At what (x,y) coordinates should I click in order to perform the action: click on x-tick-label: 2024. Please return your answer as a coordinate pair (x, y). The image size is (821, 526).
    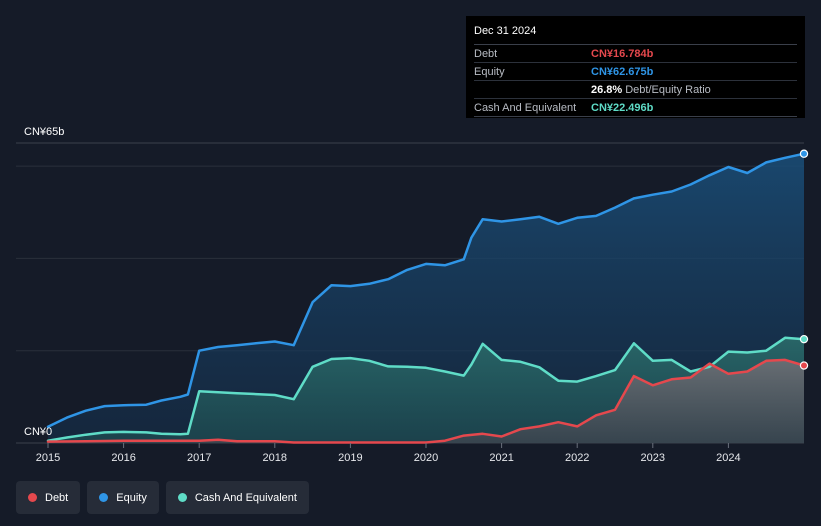
    Looking at the image, I should click on (728, 458).